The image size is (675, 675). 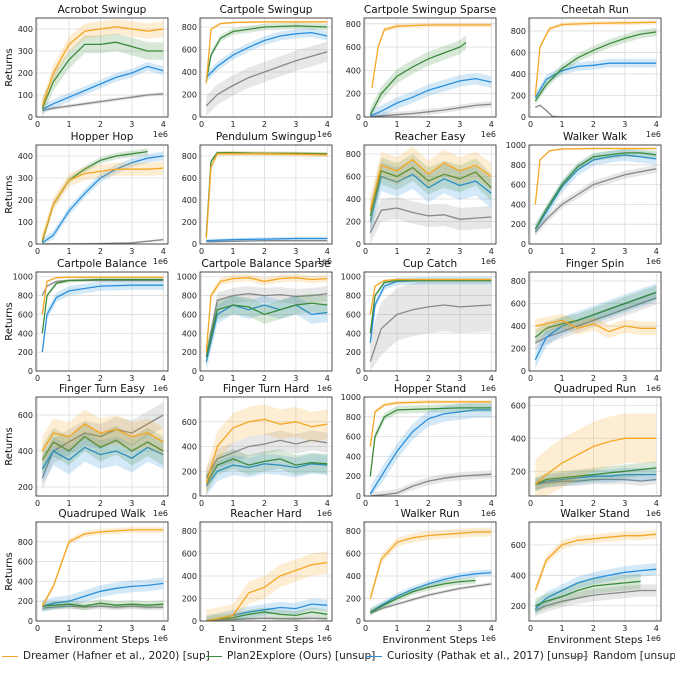 What do you see at coordinates (25, 95) in the screenshot?
I see `y-tick-label: 100` at bounding box center [25, 95].